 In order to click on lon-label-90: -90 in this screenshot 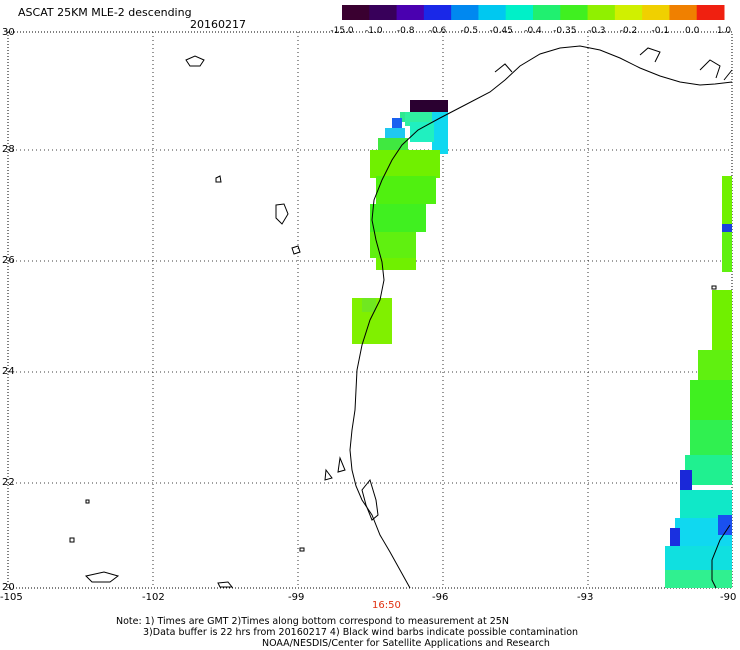, I will do `click(728, 597)`.